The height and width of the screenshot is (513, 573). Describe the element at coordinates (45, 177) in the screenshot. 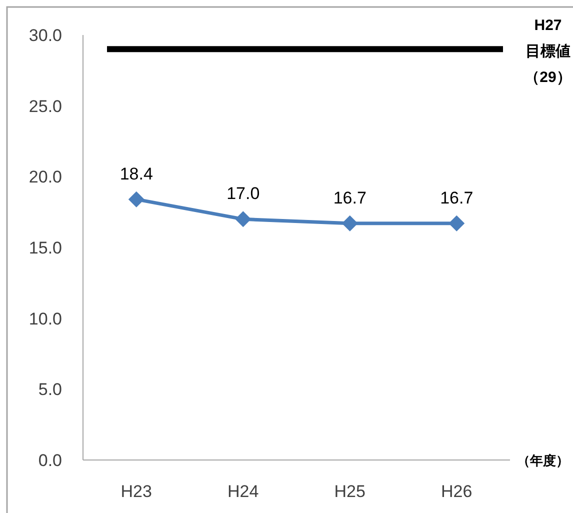

I see `y-tick-label: 20.0` at that location.